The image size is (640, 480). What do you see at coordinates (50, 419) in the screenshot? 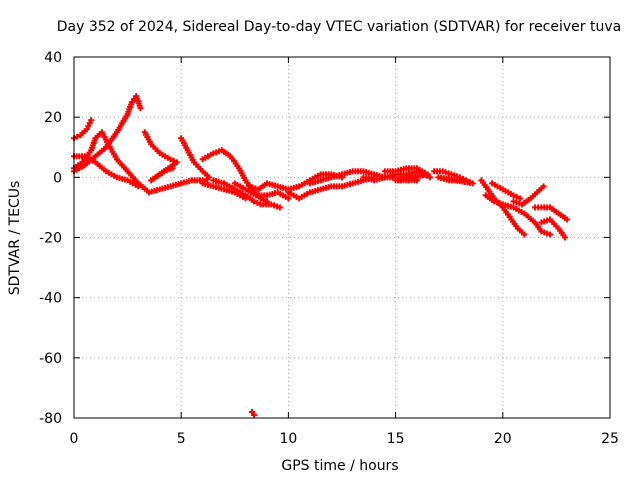
I see `y-tick-label: -80` at bounding box center [50, 419].